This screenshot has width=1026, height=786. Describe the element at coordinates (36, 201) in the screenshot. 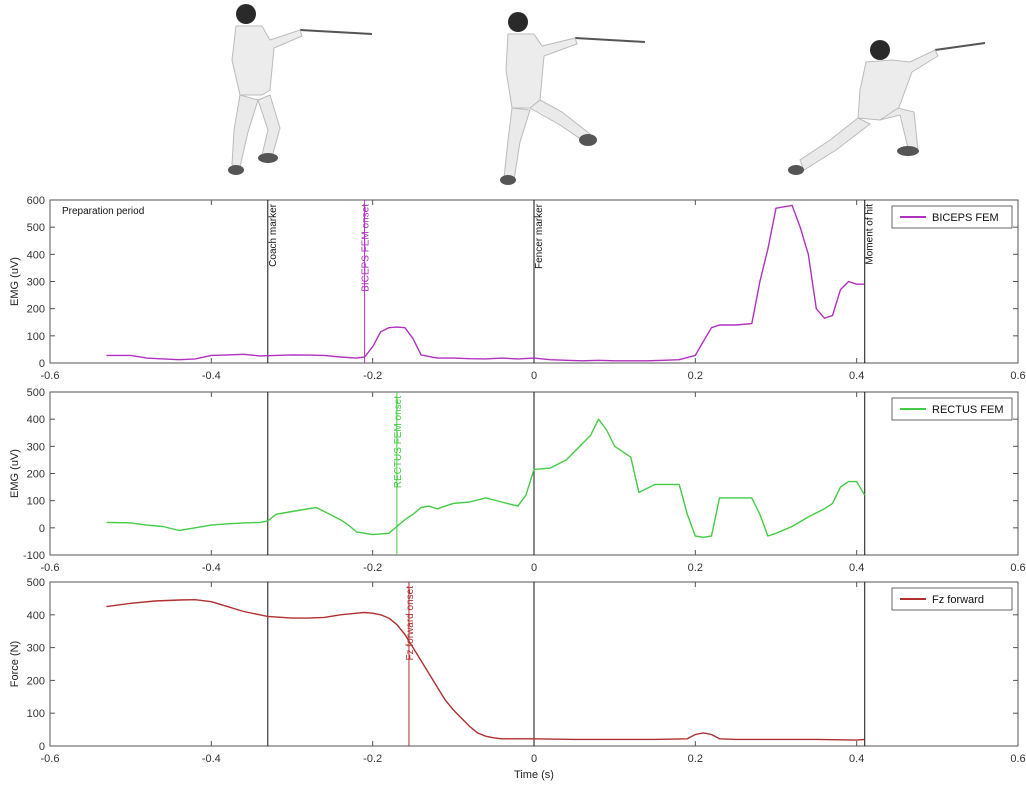

I see `y-tick-label: 600` at that location.